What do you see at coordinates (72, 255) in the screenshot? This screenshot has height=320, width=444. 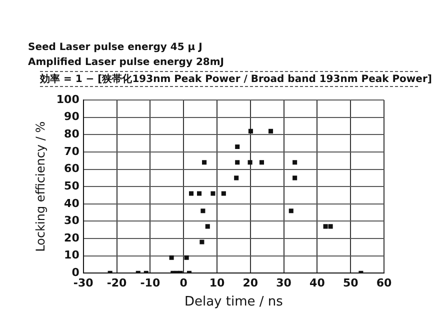 I see `y-tick-label: 10` at bounding box center [72, 255].